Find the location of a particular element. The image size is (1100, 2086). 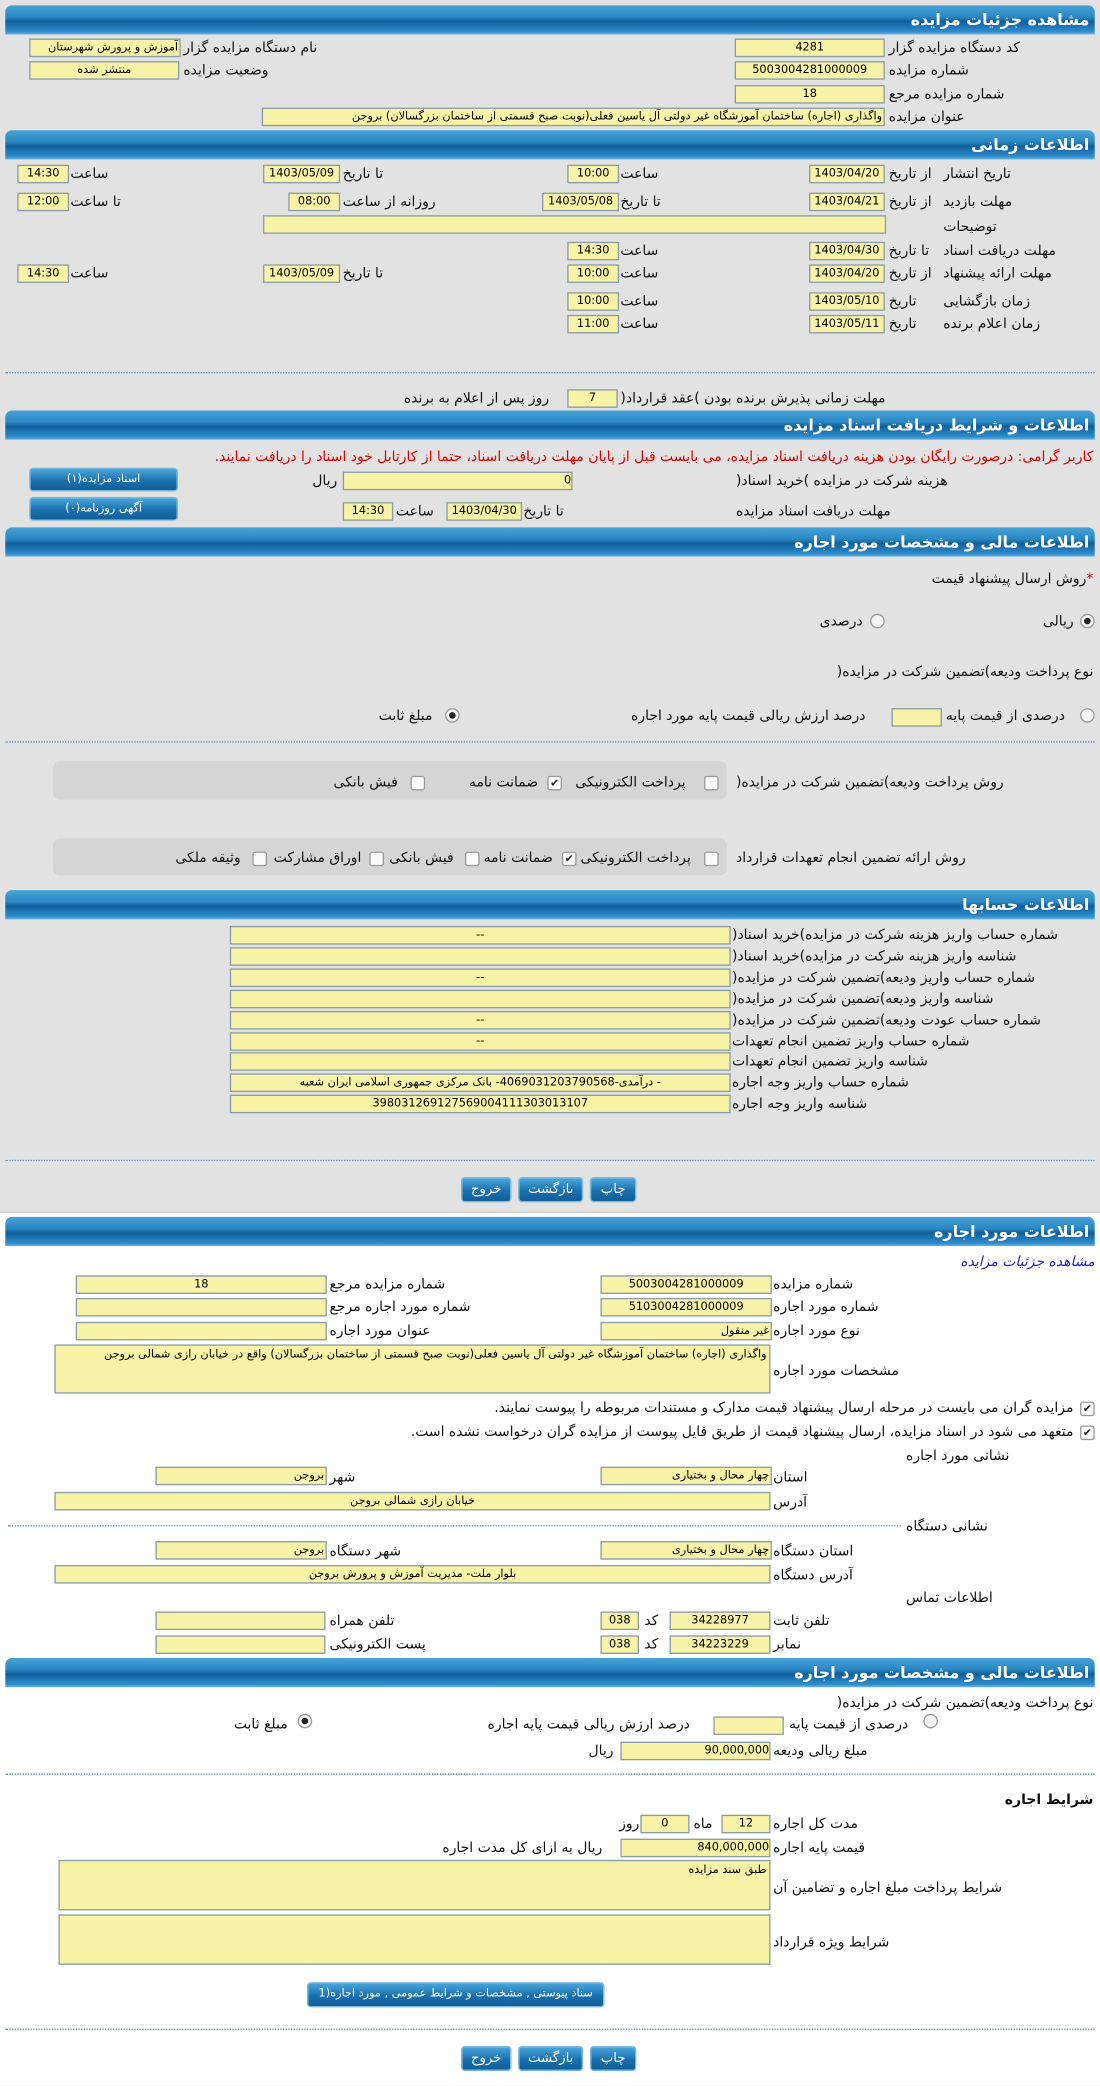

visit-from-date: 1403/04/21 is located at coordinates (847, 202).